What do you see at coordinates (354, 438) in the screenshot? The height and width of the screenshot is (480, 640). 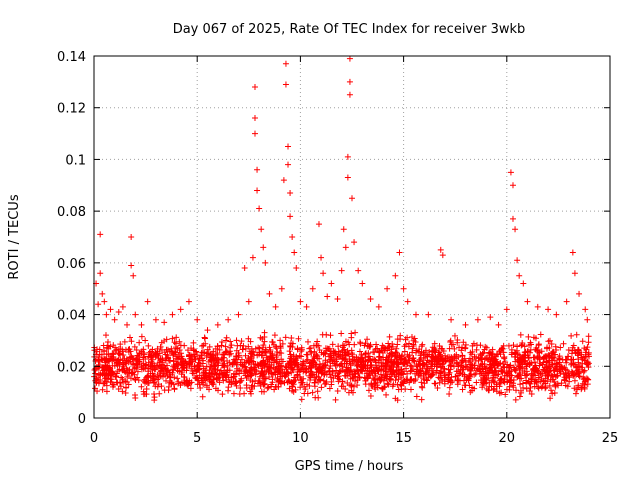 I see `x-tick-labels: 0 5 10 15 20 25` at bounding box center [354, 438].